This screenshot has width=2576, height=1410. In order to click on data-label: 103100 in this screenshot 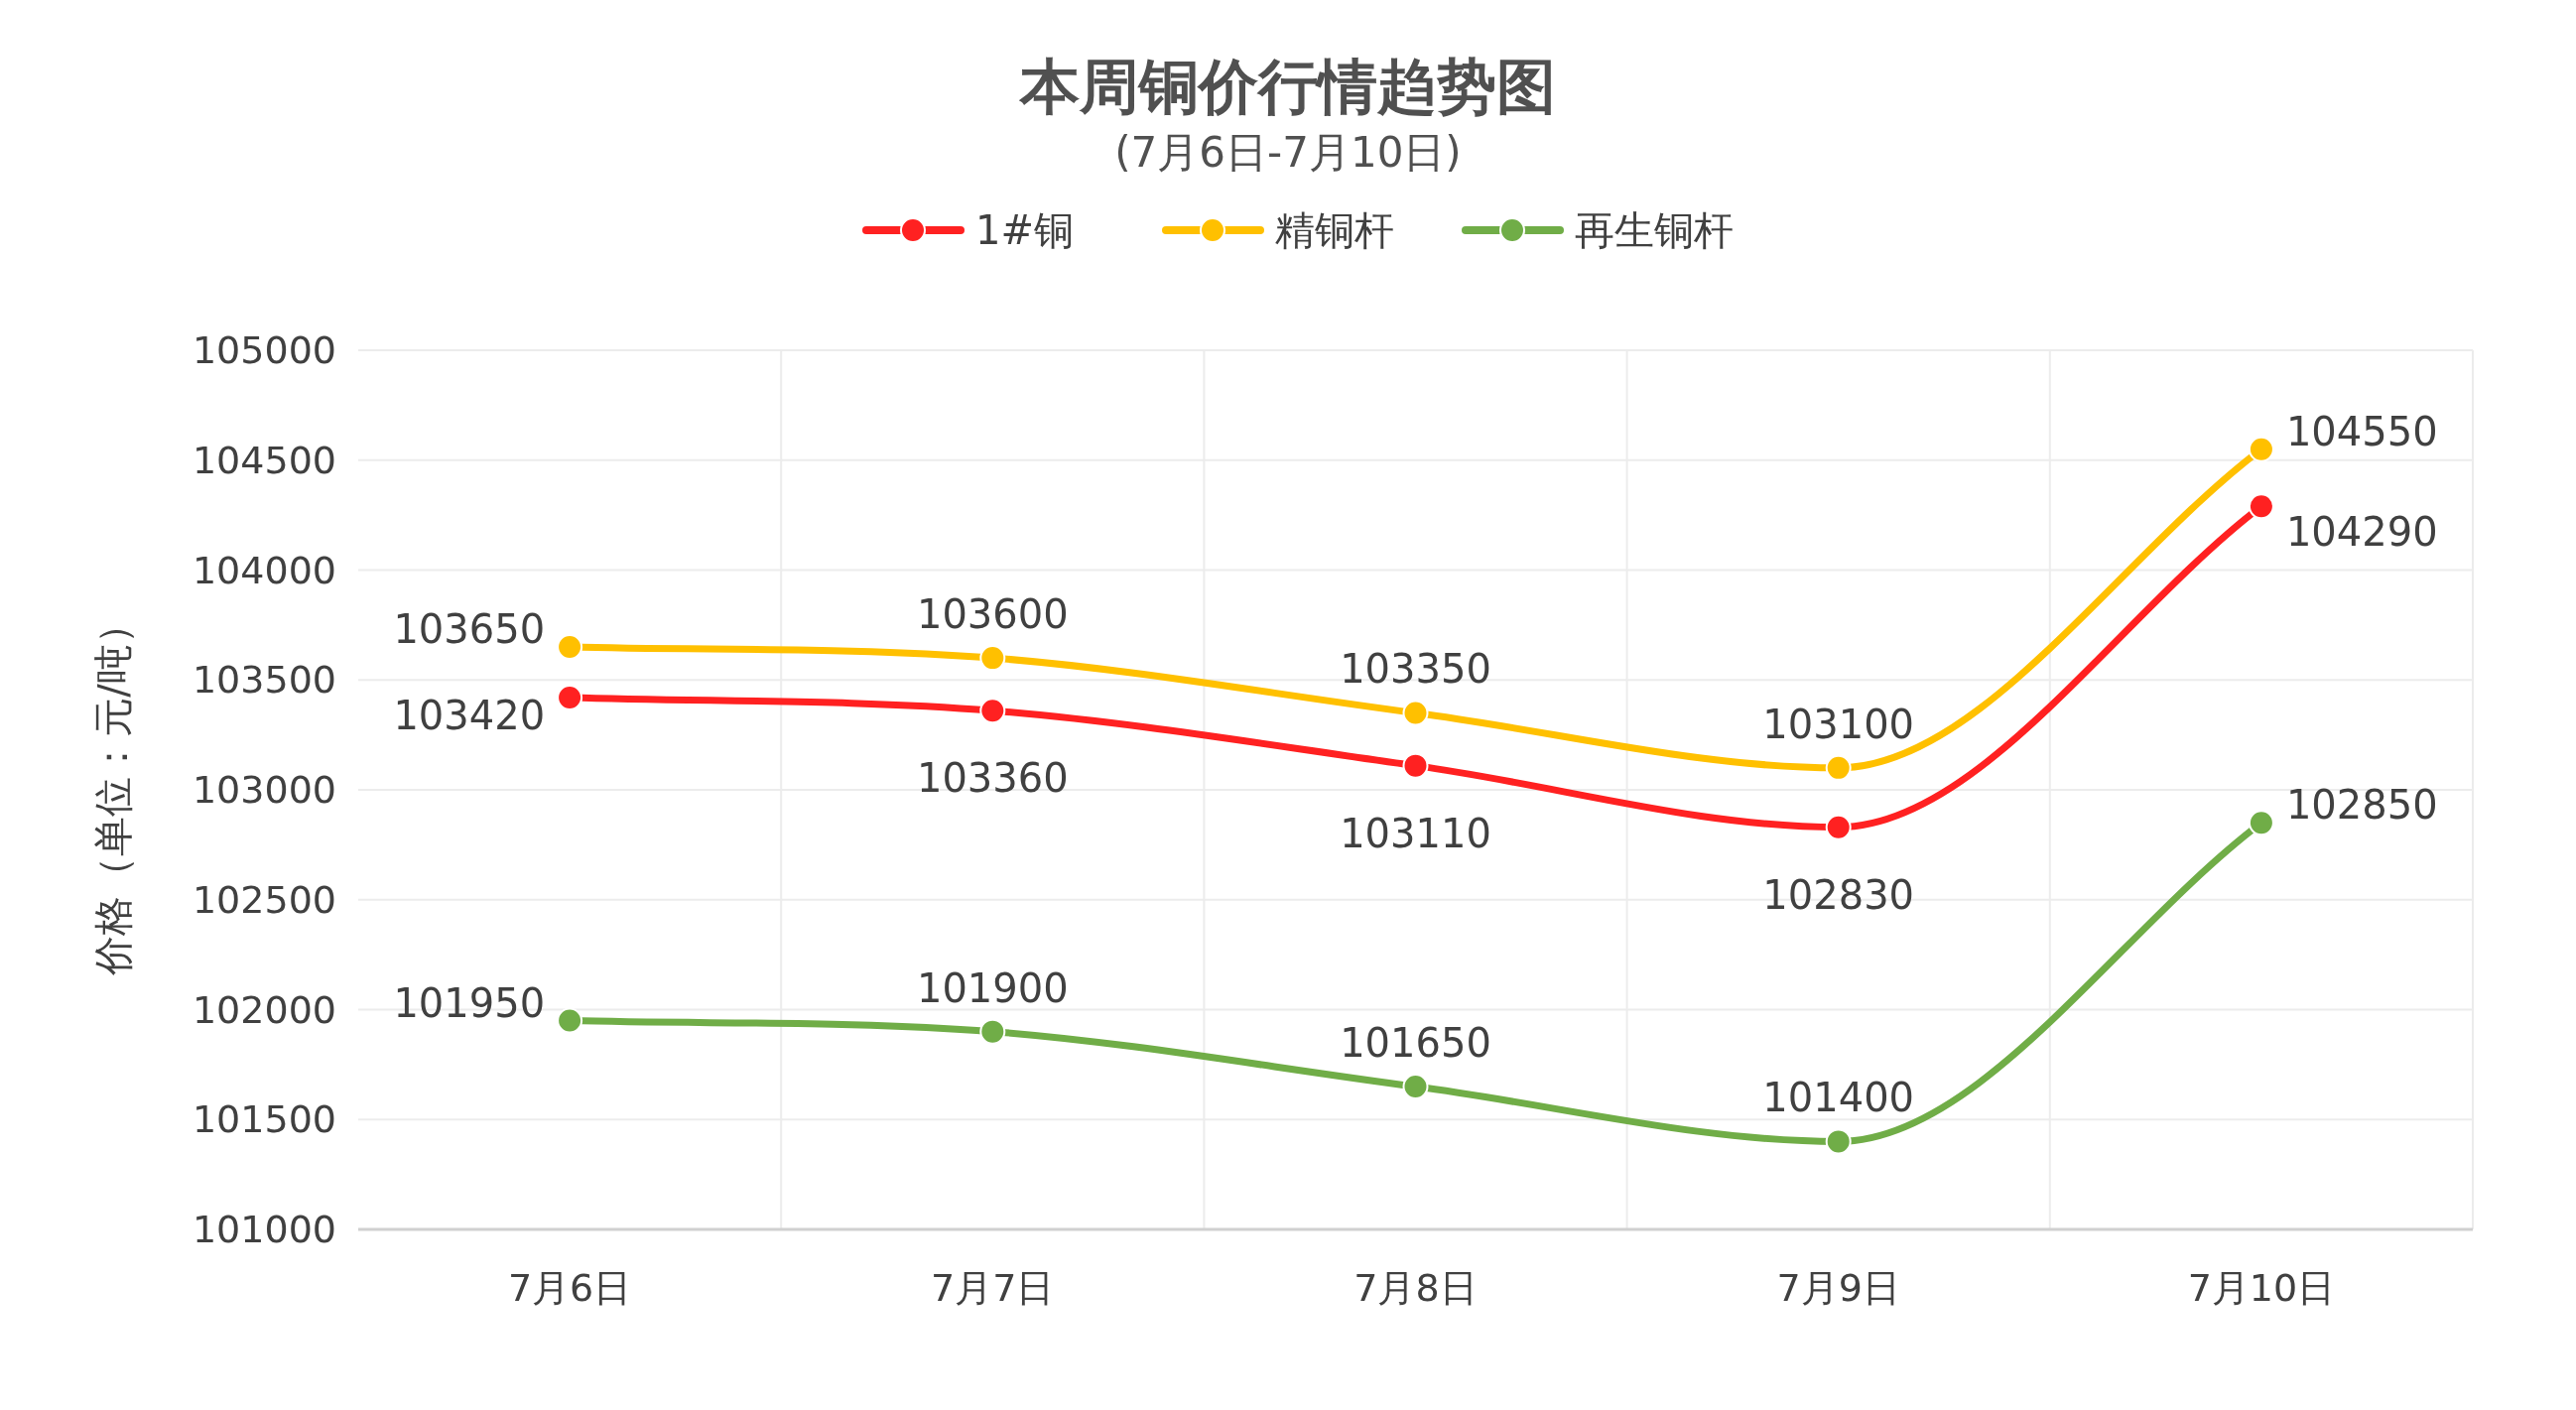, I will do `click(1839, 724)`.